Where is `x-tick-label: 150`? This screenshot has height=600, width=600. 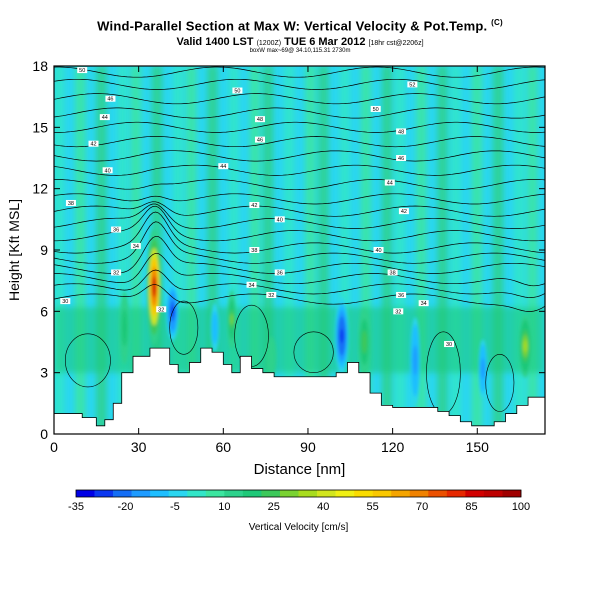
x-tick-label: 150 is located at coordinates (478, 447).